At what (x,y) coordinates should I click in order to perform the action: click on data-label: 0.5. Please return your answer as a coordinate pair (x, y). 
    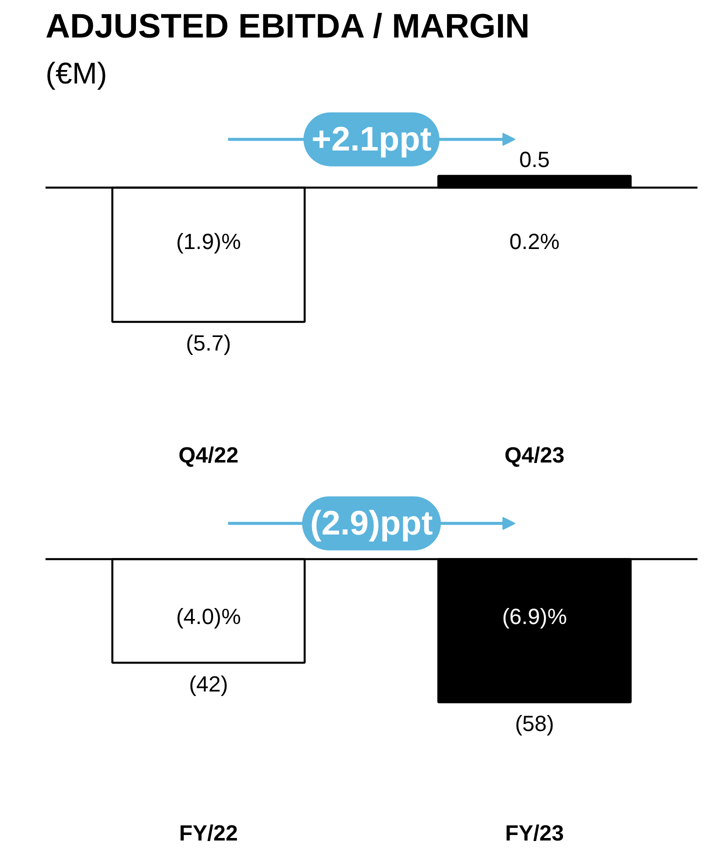
    Looking at the image, I should click on (534, 159).